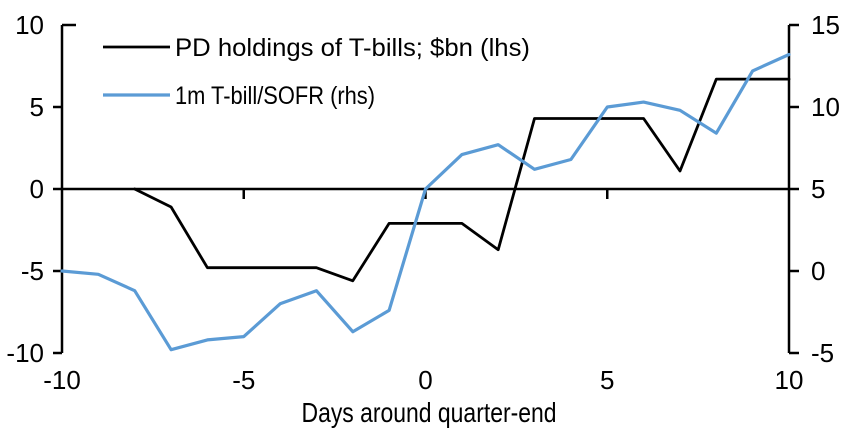 The image size is (852, 437). What do you see at coordinates (825, 25) in the screenshot?
I see `right-axis-tick-label: 15` at bounding box center [825, 25].